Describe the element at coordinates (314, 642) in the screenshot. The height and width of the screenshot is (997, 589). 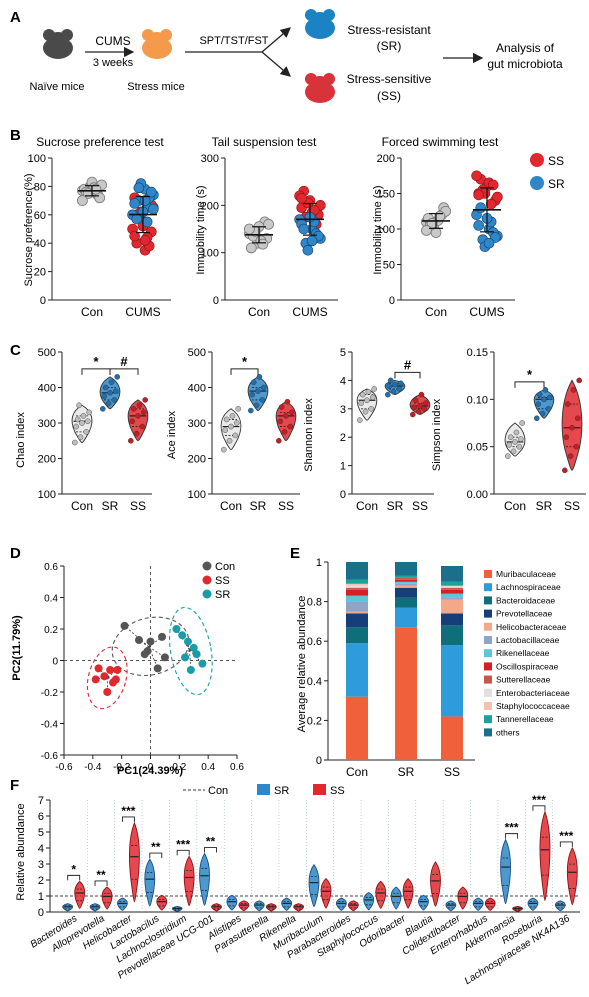
I see `e-ytick-label: 0.6` at that location.